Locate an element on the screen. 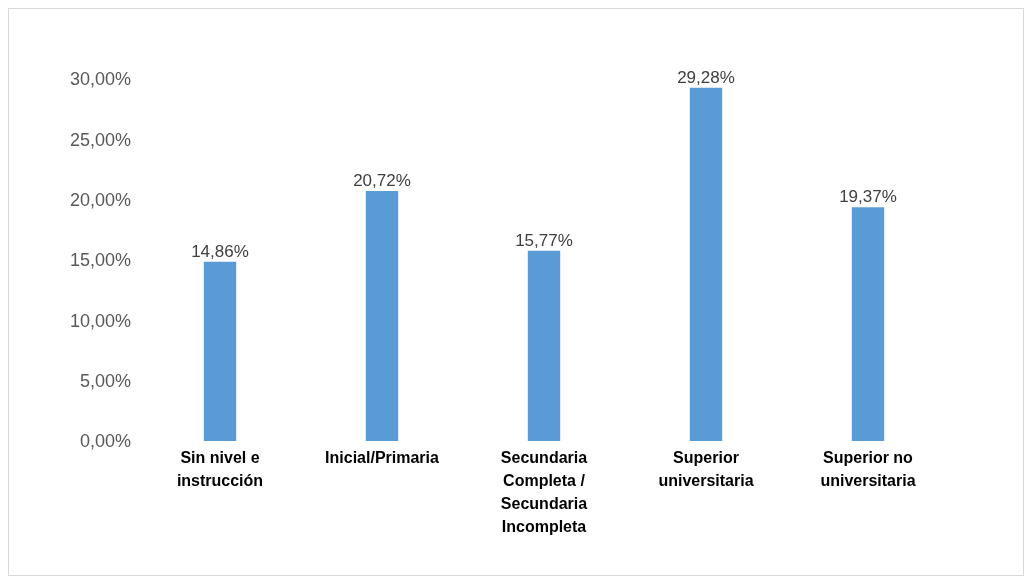 The width and height of the screenshot is (1030, 582). y-tick-label: 0,00% is located at coordinates (105, 441).